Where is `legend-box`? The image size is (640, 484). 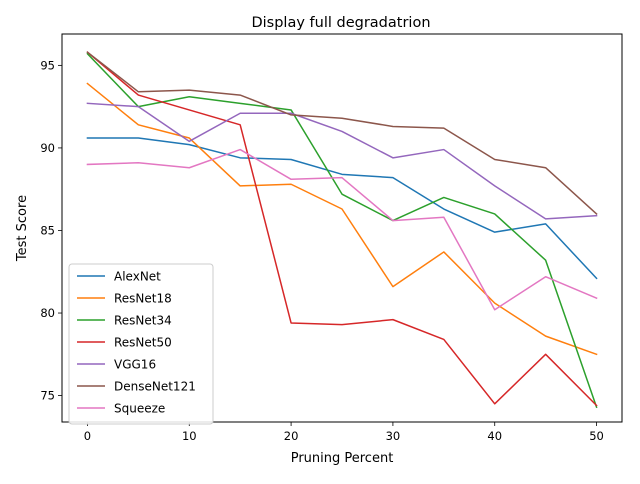 legend-box is located at coordinates (141, 344).